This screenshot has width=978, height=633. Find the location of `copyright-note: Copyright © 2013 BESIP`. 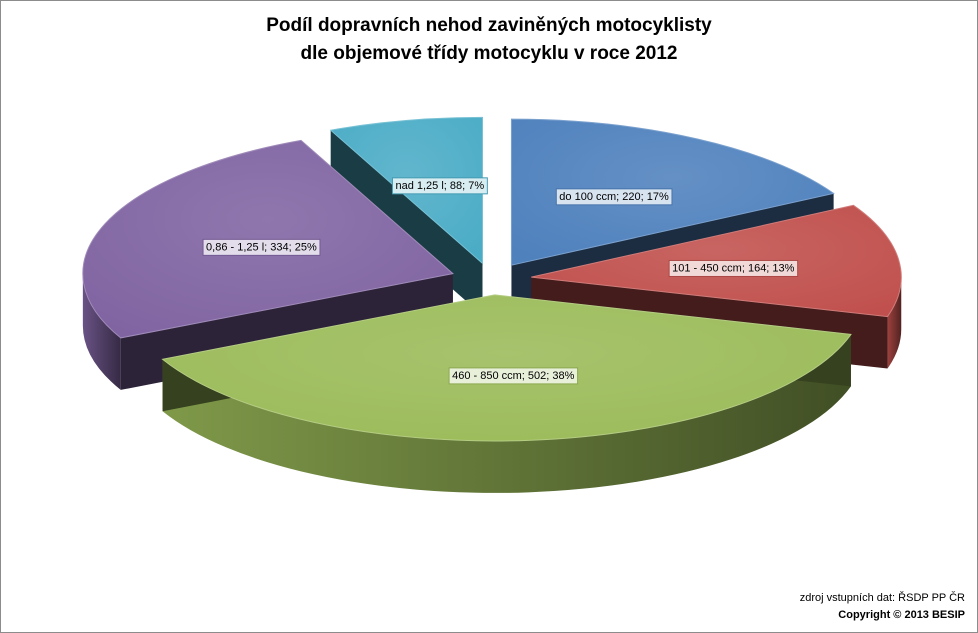

copyright-note: Copyright © 2013 BESIP is located at coordinates (901, 615).